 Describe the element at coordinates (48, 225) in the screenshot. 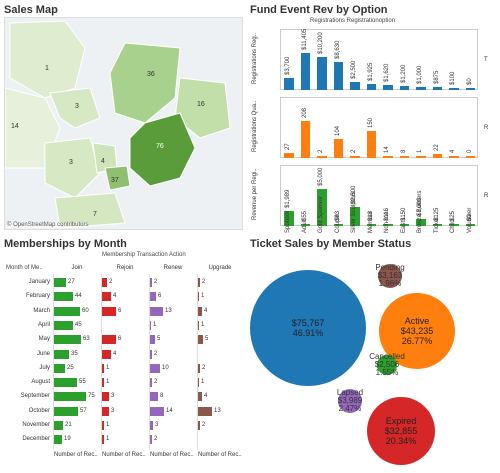

I see `map-attribution: © OpenStreetMap contributors` at that location.